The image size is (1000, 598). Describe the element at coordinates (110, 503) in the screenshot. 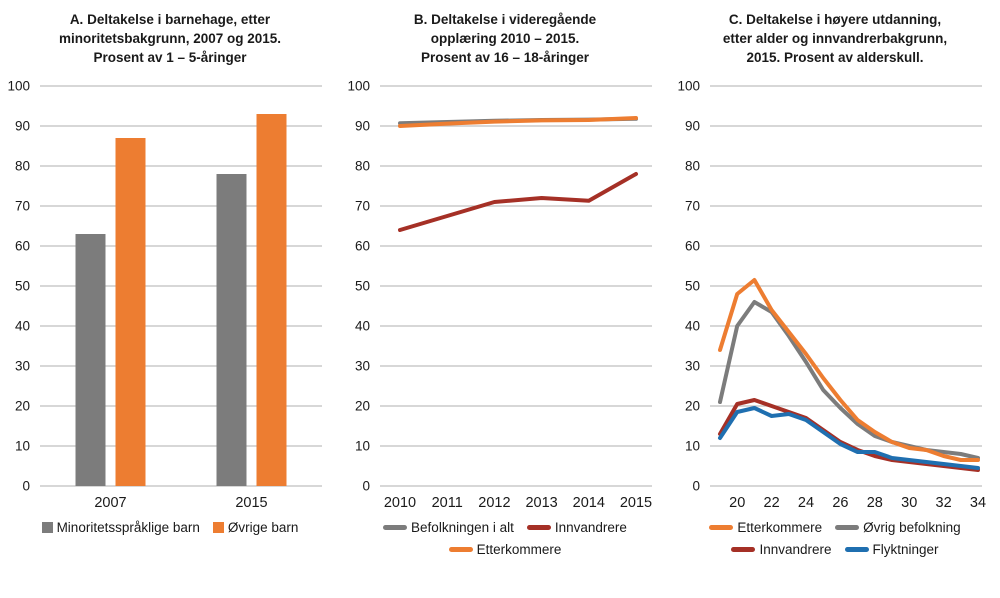

I see `x-tick-label: 2007` at that location.